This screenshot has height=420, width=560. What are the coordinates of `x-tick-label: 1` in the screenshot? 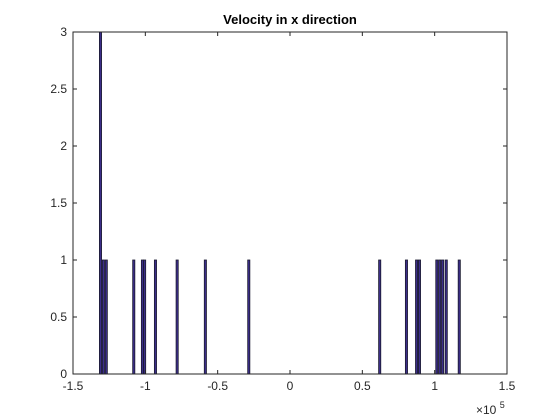 It's located at (434, 386).